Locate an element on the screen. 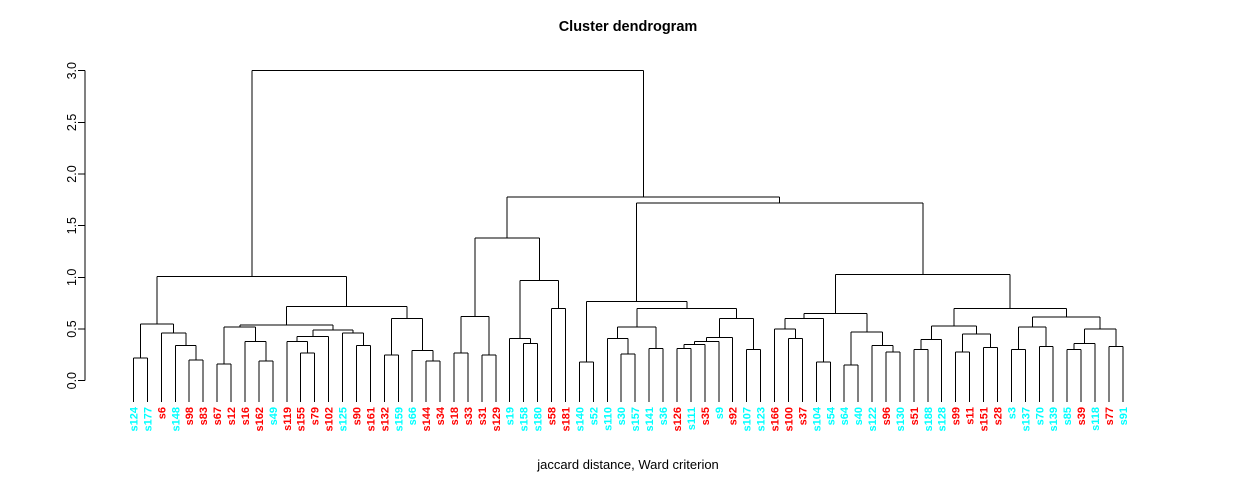  leaf-label: s139 is located at coordinates (1054, 419).